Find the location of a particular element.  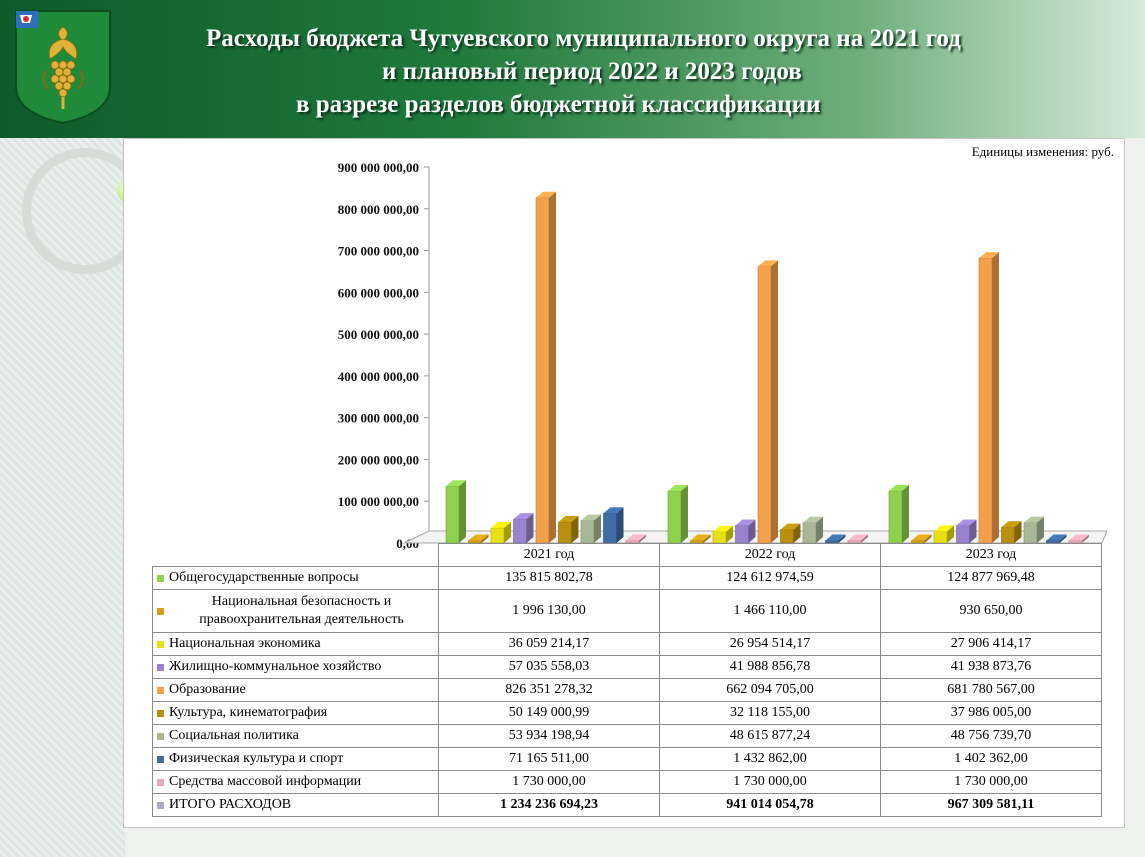

value-cell: 27 906 414,17 is located at coordinates (991, 643).